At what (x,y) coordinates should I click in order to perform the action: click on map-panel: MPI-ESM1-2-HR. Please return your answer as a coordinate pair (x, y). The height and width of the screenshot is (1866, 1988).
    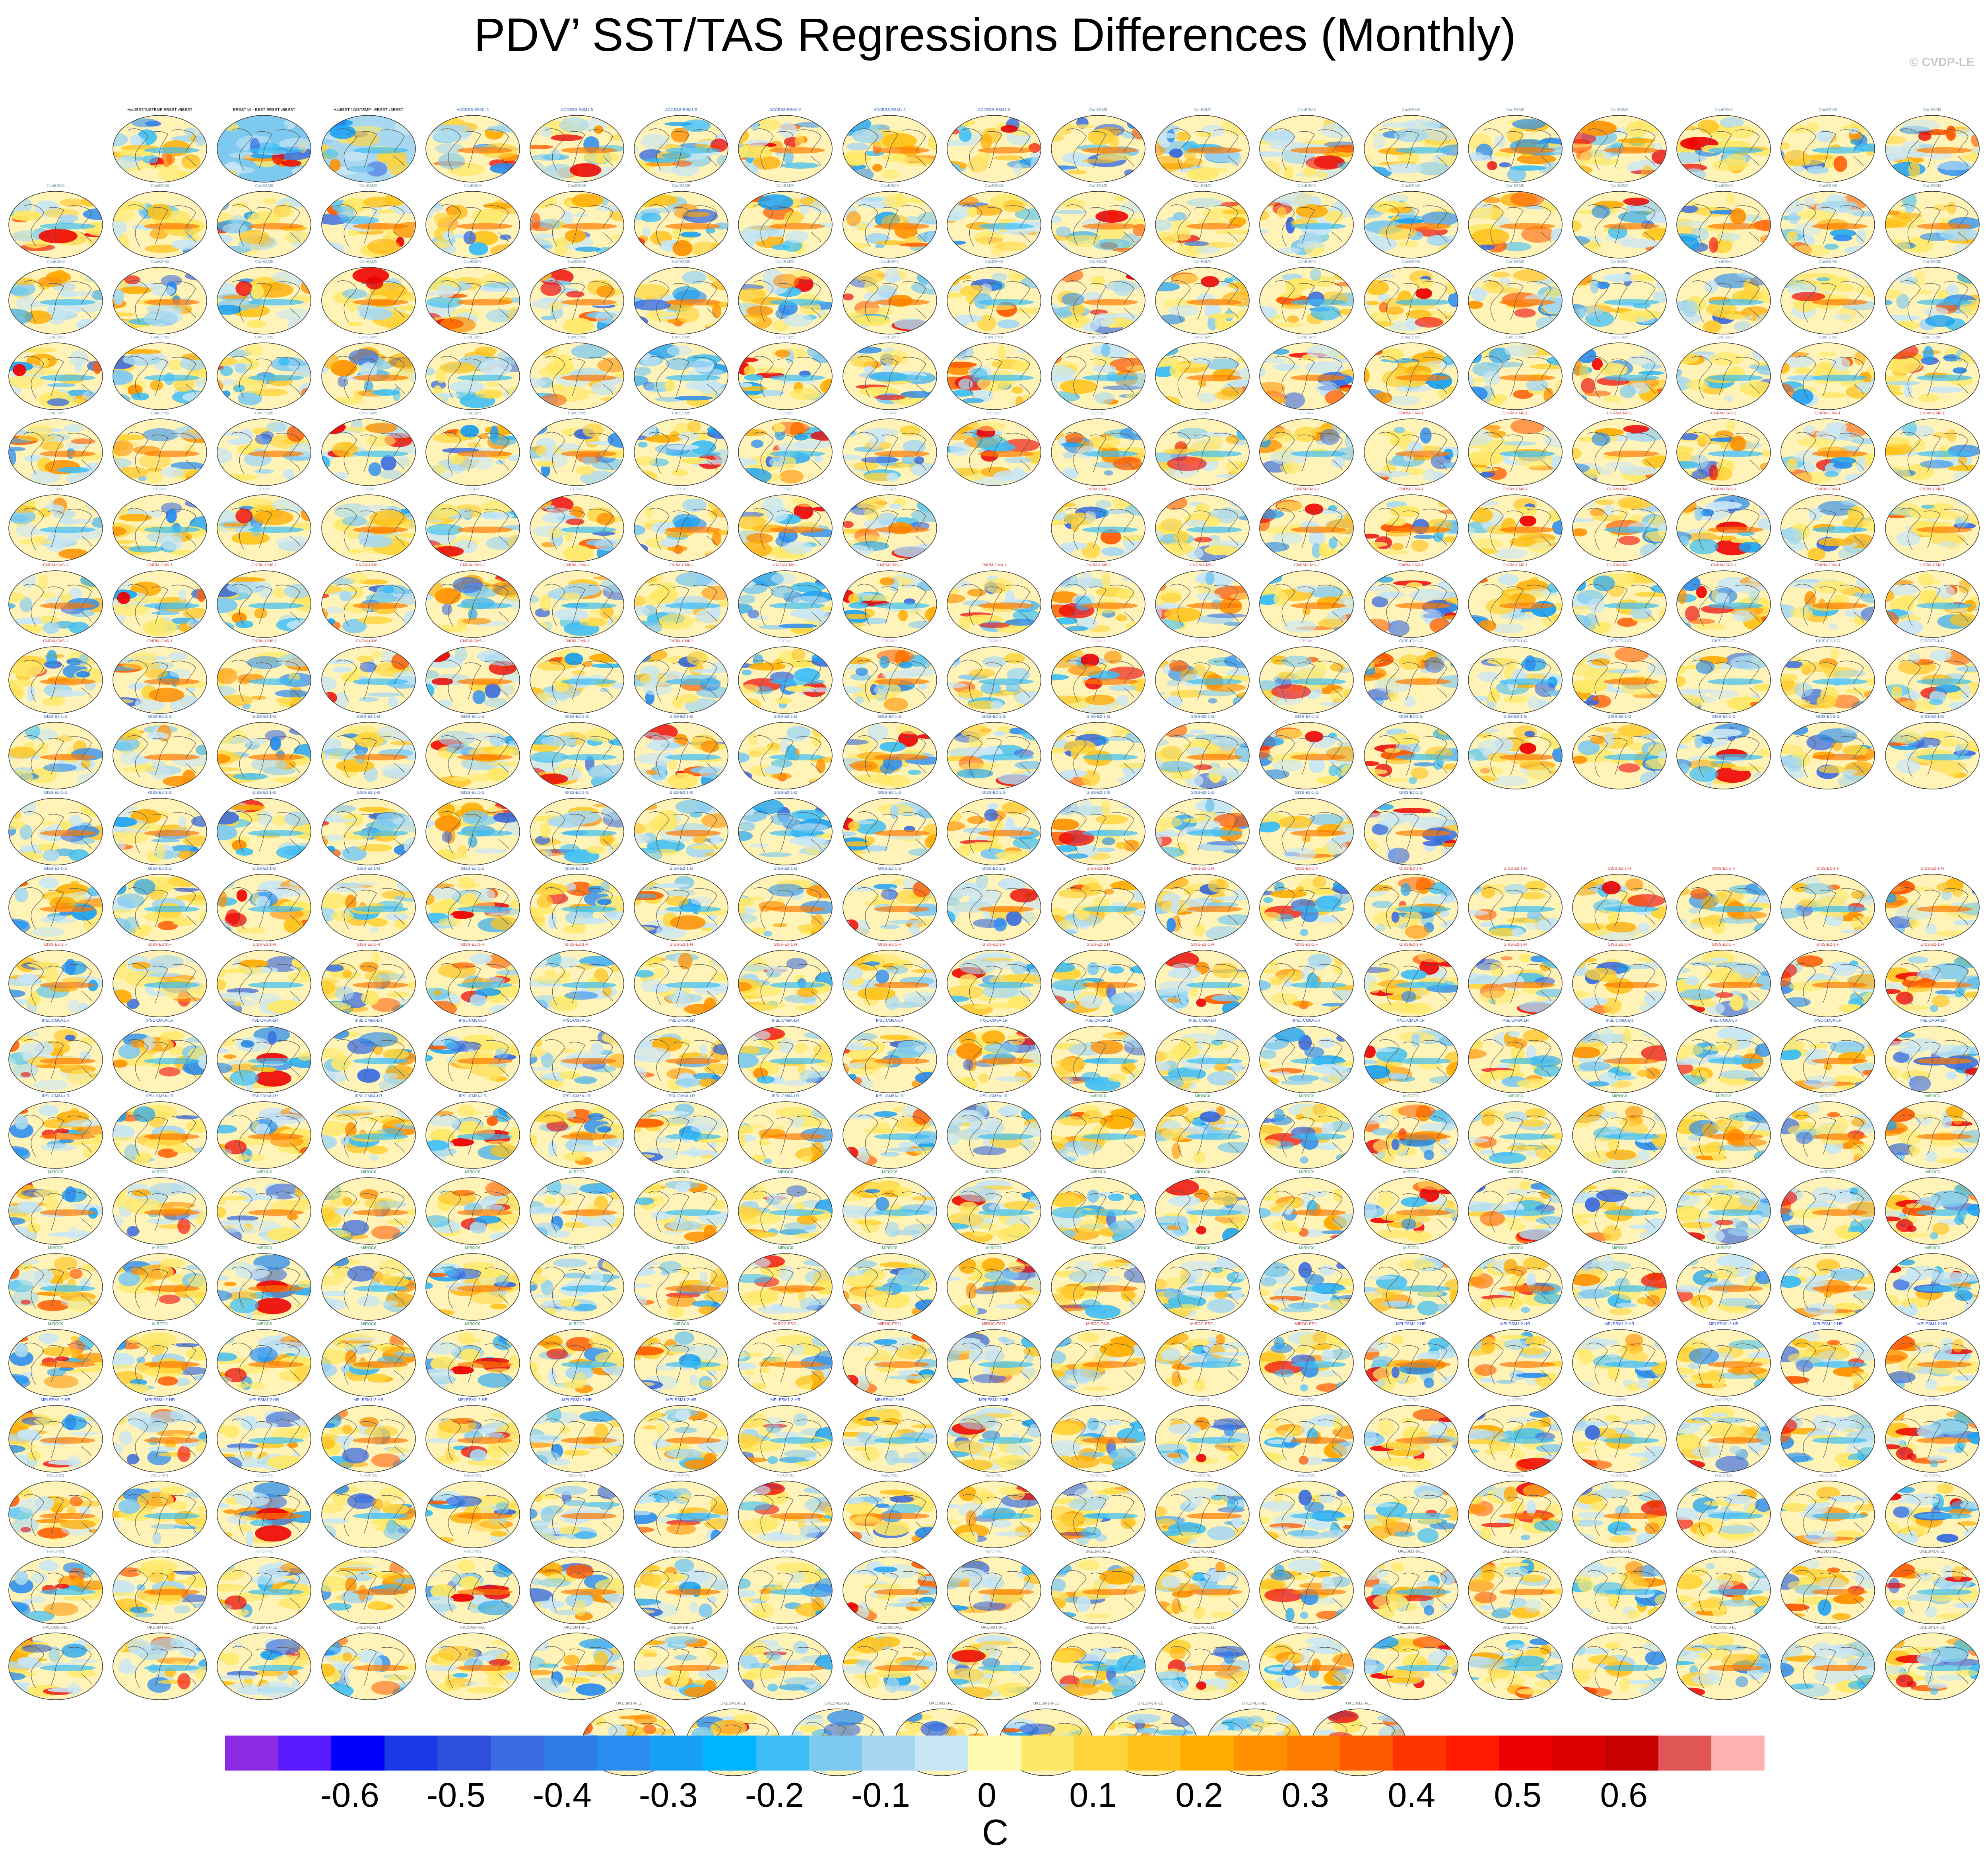
    Looking at the image, I should click on (577, 1436).